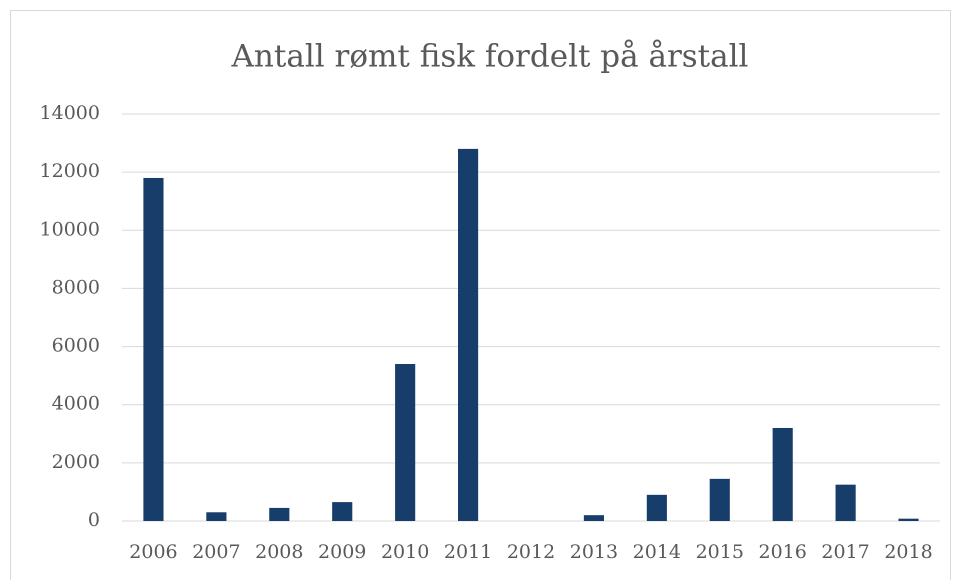 The height and width of the screenshot is (580, 961). Describe the element at coordinates (845, 552) in the screenshot. I see `x-tick-label: 2017` at that location.